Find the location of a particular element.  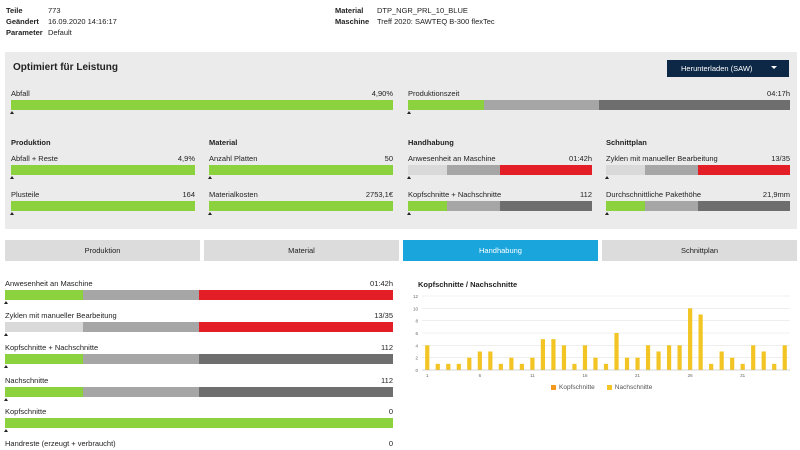

section-title-produktion: Produktion is located at coordinates (31, 142).